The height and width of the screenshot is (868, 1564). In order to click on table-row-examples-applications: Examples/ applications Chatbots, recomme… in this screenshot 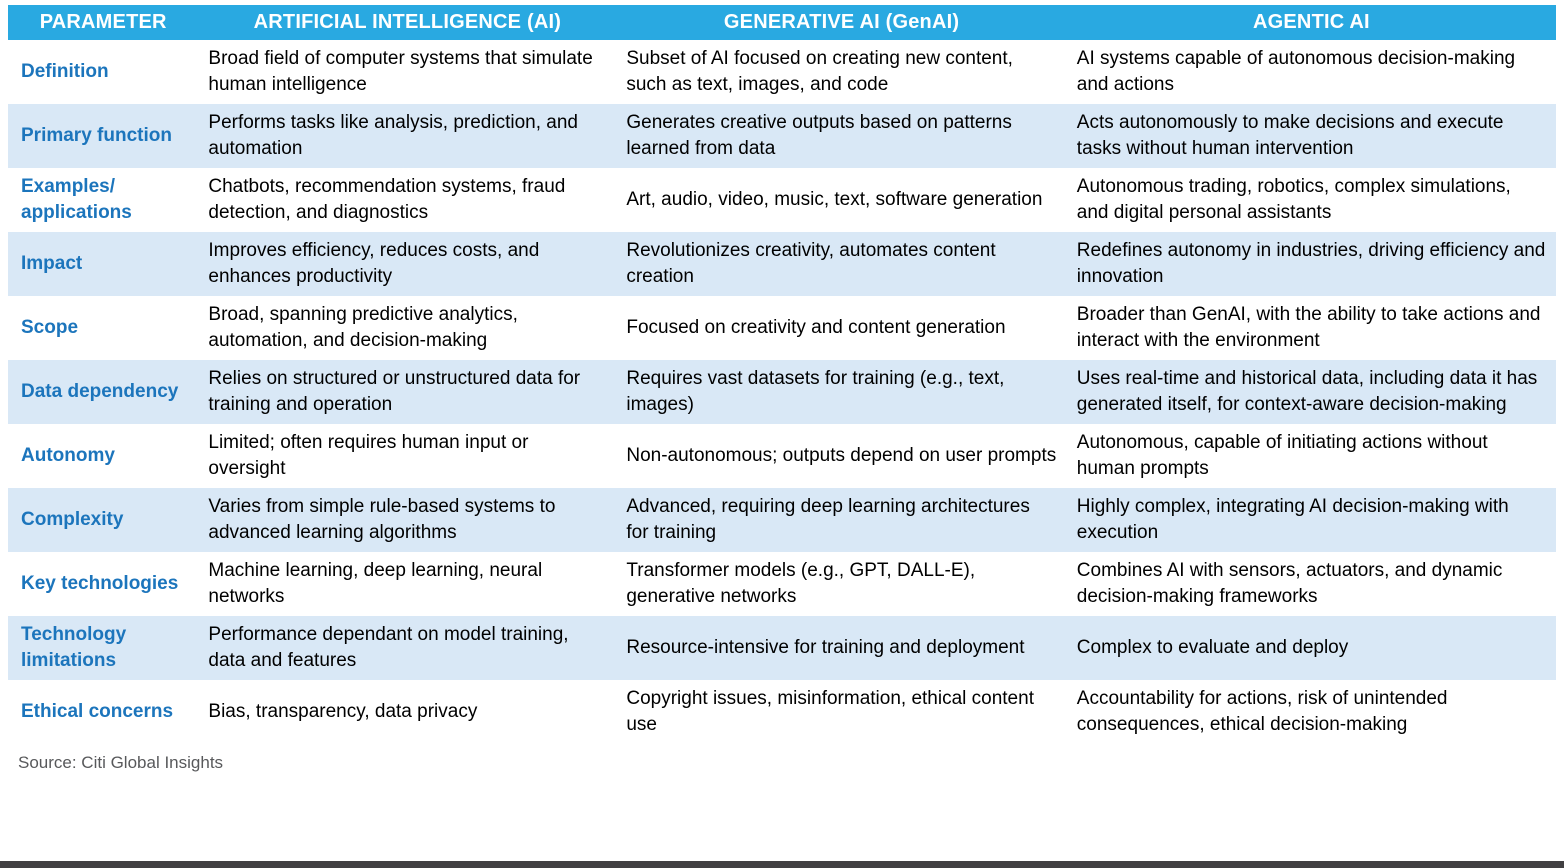, I will do `click(782, 200)`.